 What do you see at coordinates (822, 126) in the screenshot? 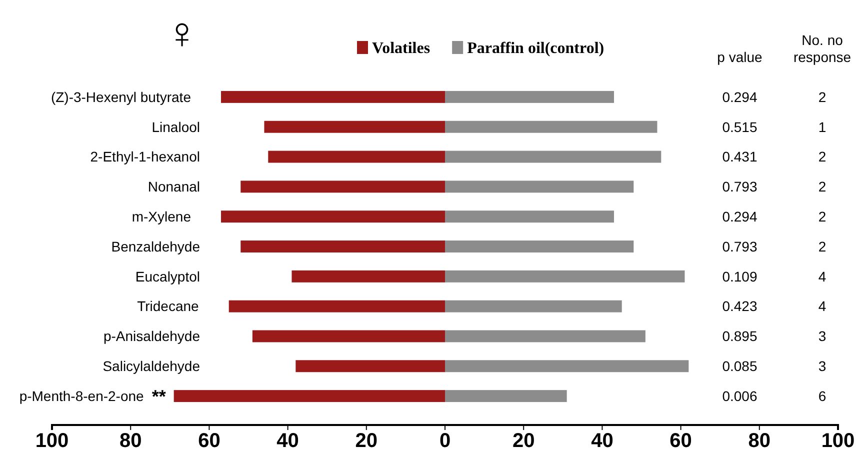
I see `annotation: 1` at bounding box center [822, 126].